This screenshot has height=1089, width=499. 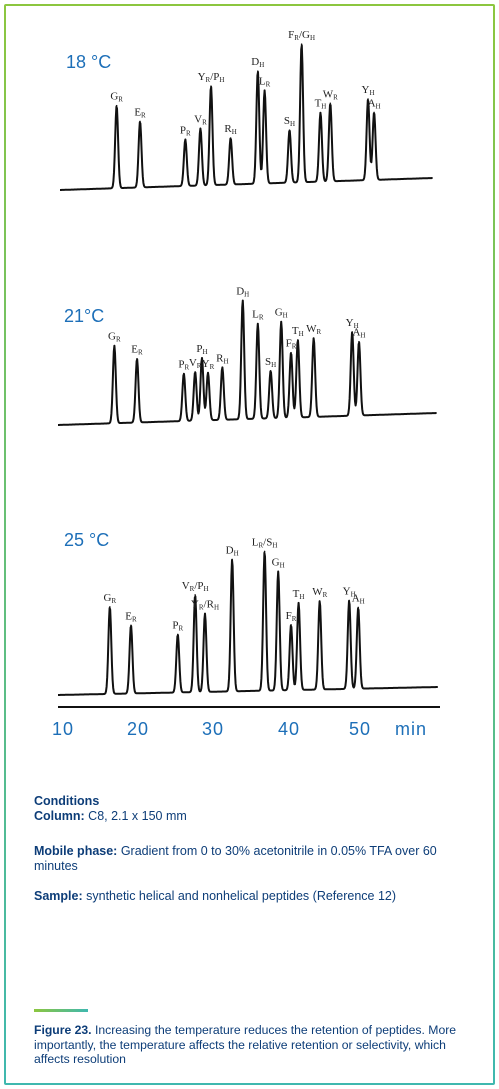 What do you see at coordinates (67, 801) in the screenshot?
I see `conditions-heading: Conditions` at bounding box center [67, 801].